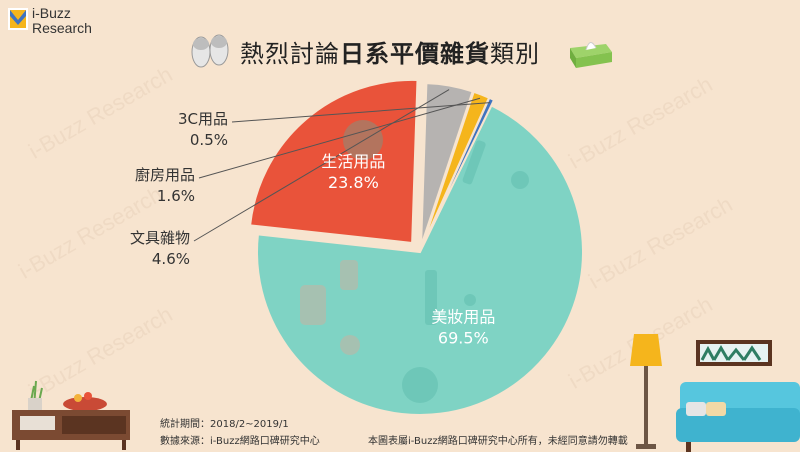  I want to click on title-part-3: 類別, so click(515, 54).